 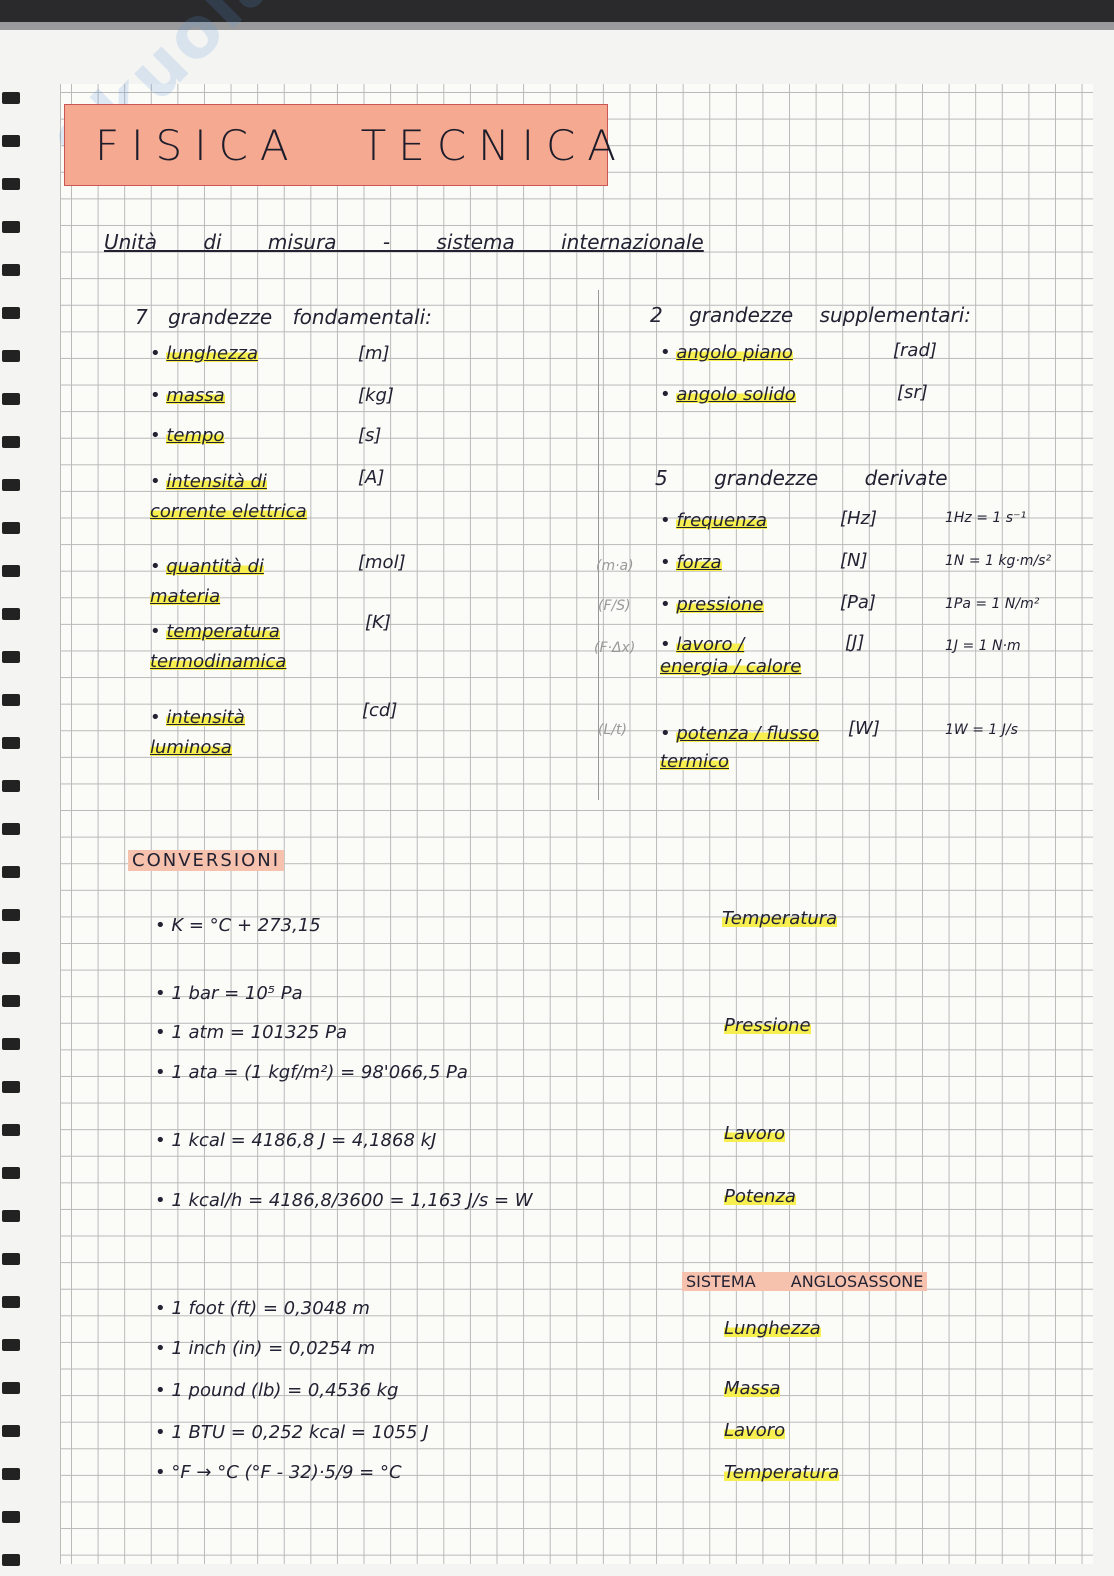 I want to click on supplementary-header: 2 grandezze supplementari:, so click(x=811, y=315).